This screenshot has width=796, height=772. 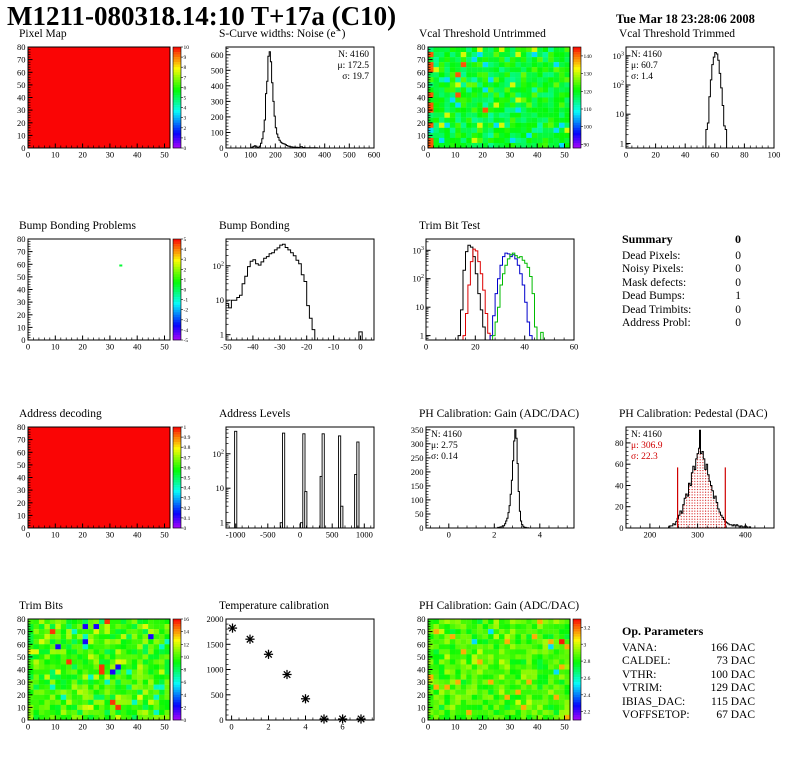 What do you see at coordinates (333, 347) in the screenshot?
I see `svg-text: -10` at bounding box center [333, 347].